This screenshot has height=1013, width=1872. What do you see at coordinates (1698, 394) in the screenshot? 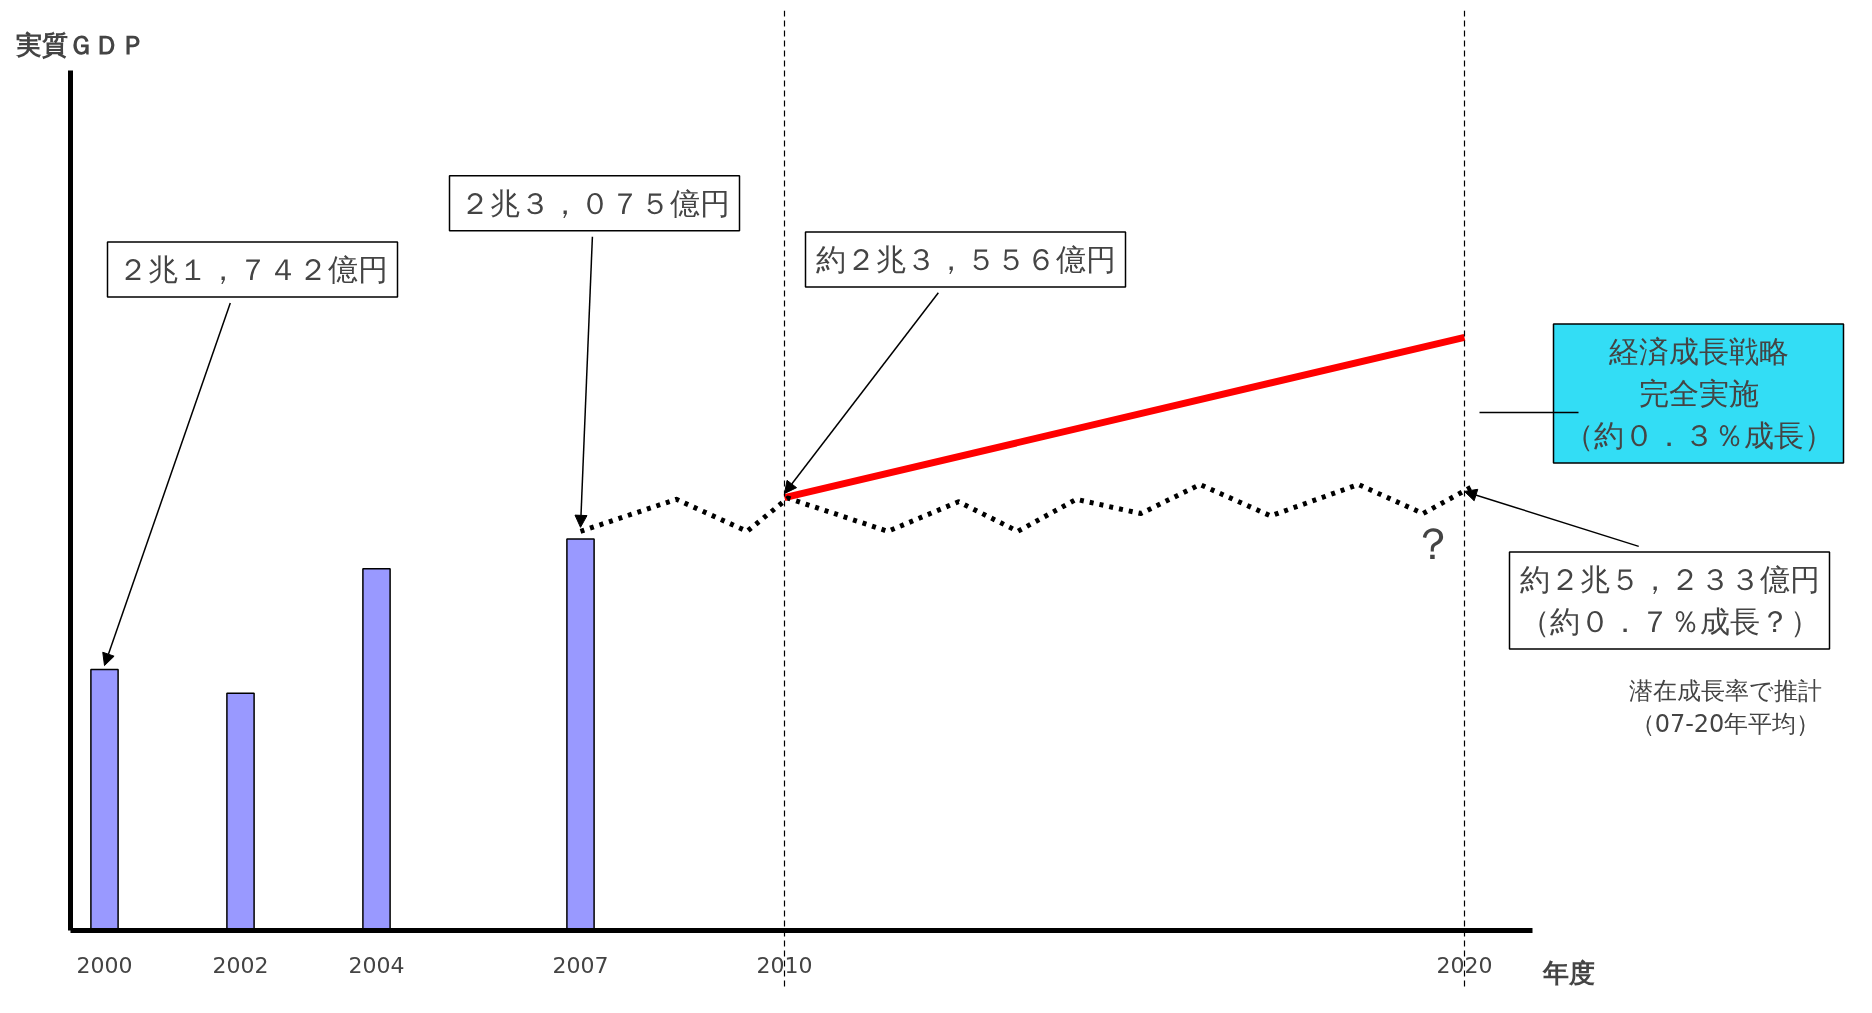
I see `text: 経済成長戦略完全実施（約０．３％成長）` at bounding box center [1698, 394].